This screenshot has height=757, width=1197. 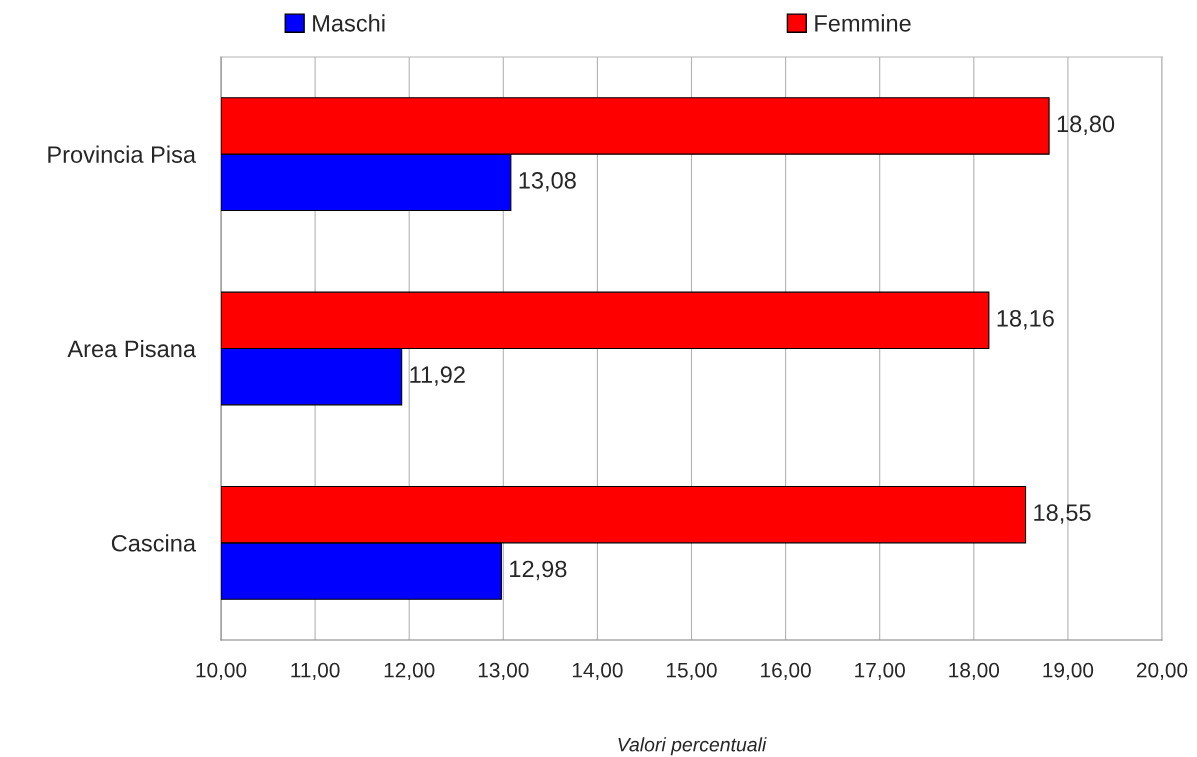 What do you see at coordinates (503, 671) in the screenshot?
I see `x-tick-label: 13,00` at bounding box center [503, 671].